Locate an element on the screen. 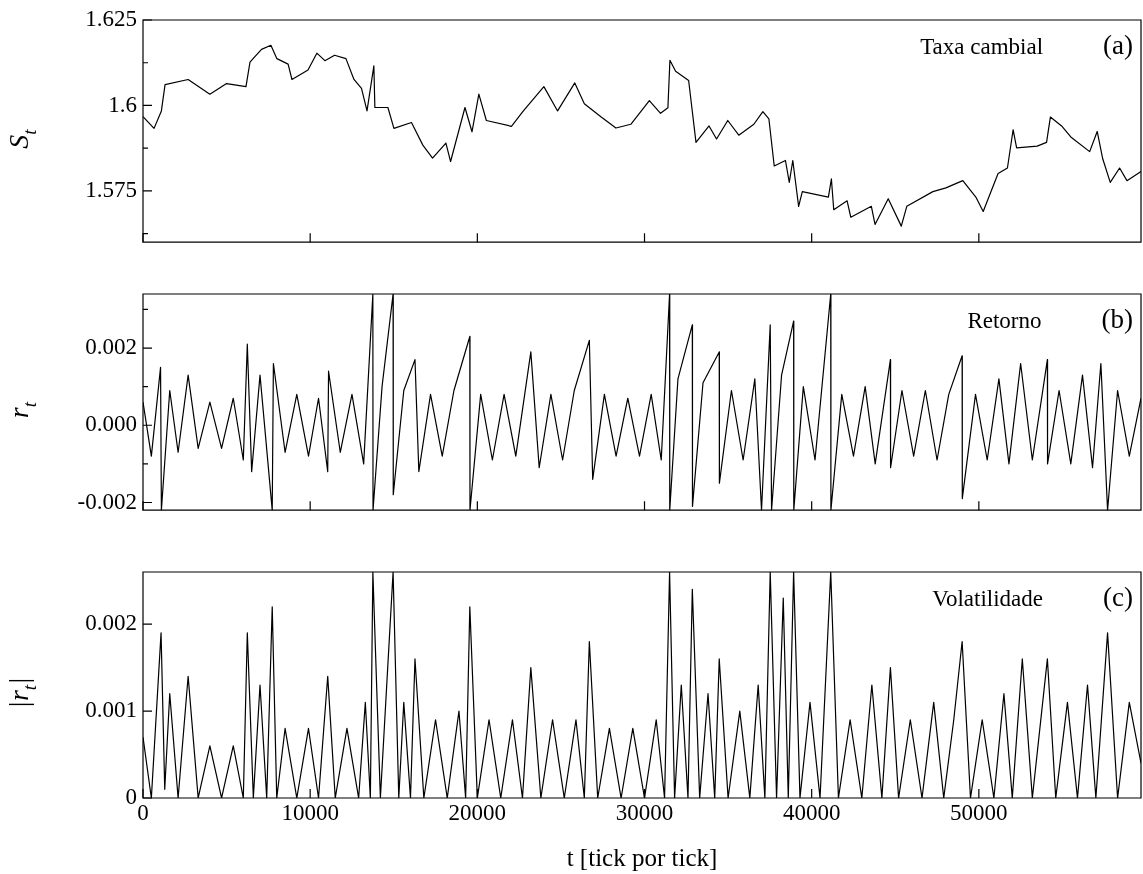 This screenshot has width=1143, height=874. x-tick-label: 20000 is located at coordinates (477, 812).